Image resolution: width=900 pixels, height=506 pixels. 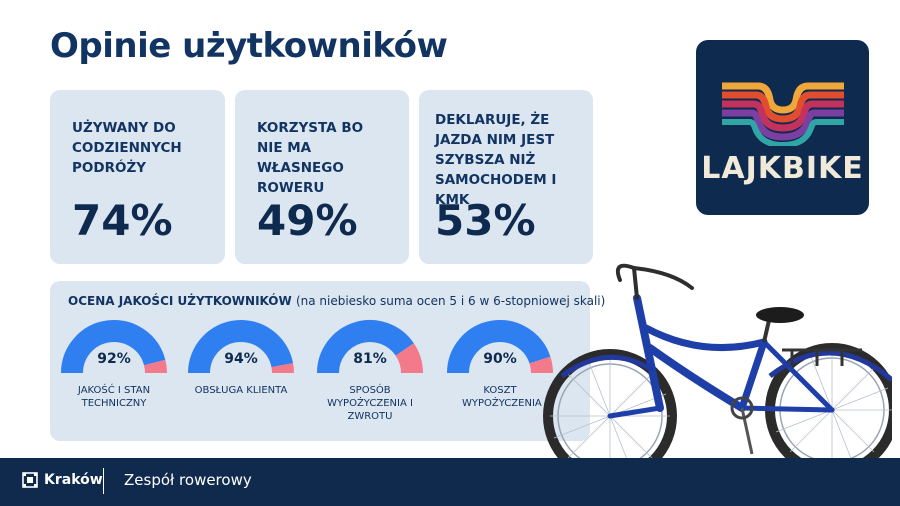 What do you see at coordinates (747, 431) in the screenshot?
I see `kickstand` at bounding box center [747, 431].